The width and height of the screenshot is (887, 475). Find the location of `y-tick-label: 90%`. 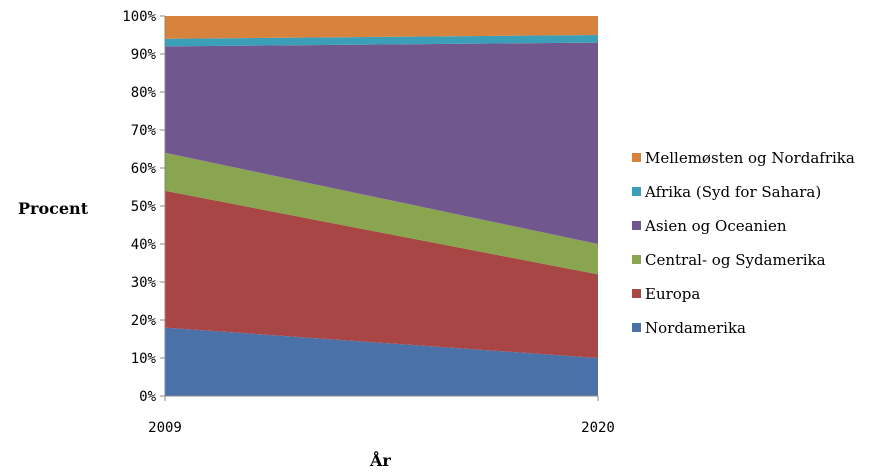

y-tick-label: 90% is located at coordinates (144, 55).